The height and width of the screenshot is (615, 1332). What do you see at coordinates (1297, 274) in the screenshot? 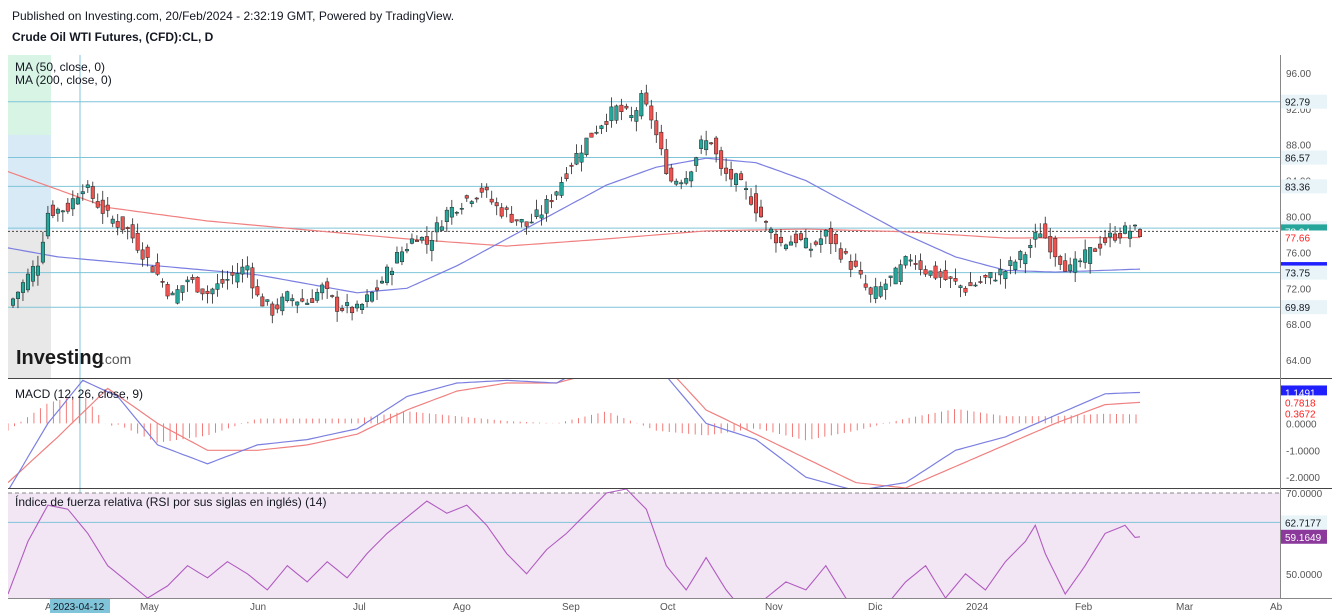
I see `svg-text: 73.75` at bounding box center [1297, 274].